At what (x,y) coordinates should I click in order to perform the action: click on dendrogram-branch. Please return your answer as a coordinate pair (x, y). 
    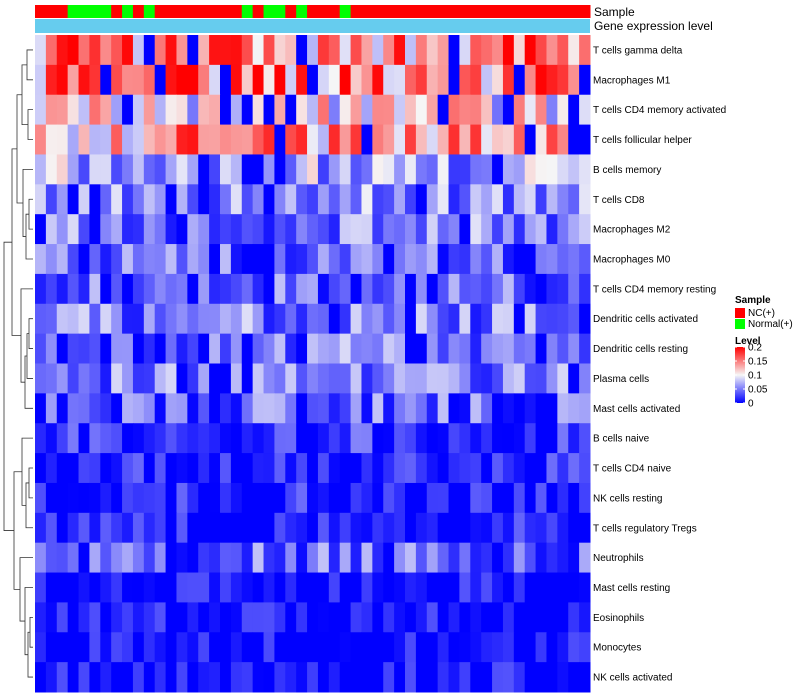
    Looking at the image, I should click on (27, 202).